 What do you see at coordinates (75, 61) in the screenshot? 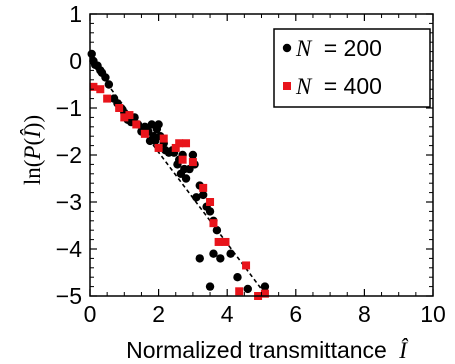
I see `y-tick-label: 0` at bounding box center [75, 61].